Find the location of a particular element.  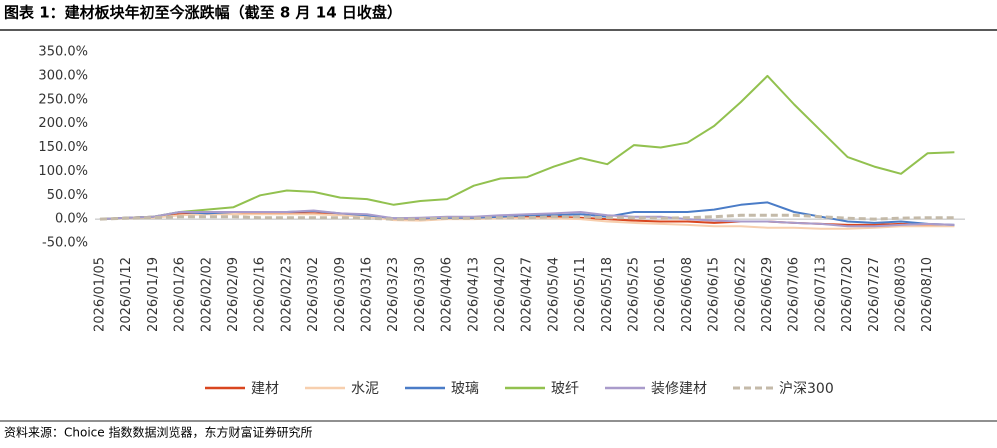

x-tick-label: 2026/08/10 is located at coordinates (927, 294).